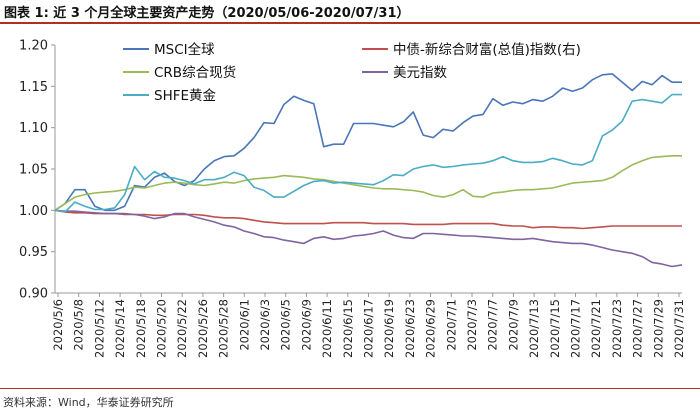  I want to click on x-tick-label: 2020/6/5, so click(286, 325).